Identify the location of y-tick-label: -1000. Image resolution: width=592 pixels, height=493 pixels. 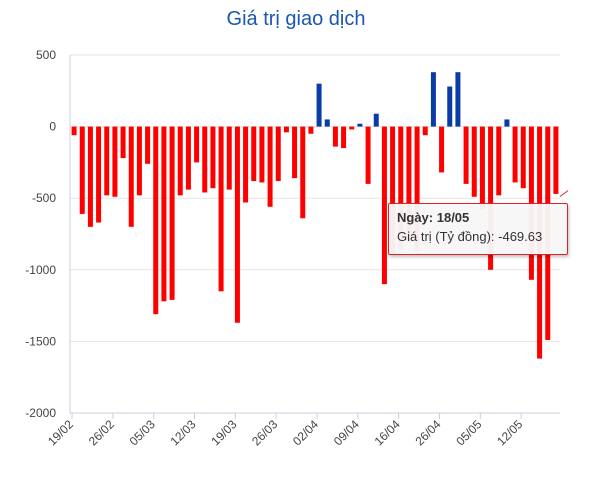
(40, 270).